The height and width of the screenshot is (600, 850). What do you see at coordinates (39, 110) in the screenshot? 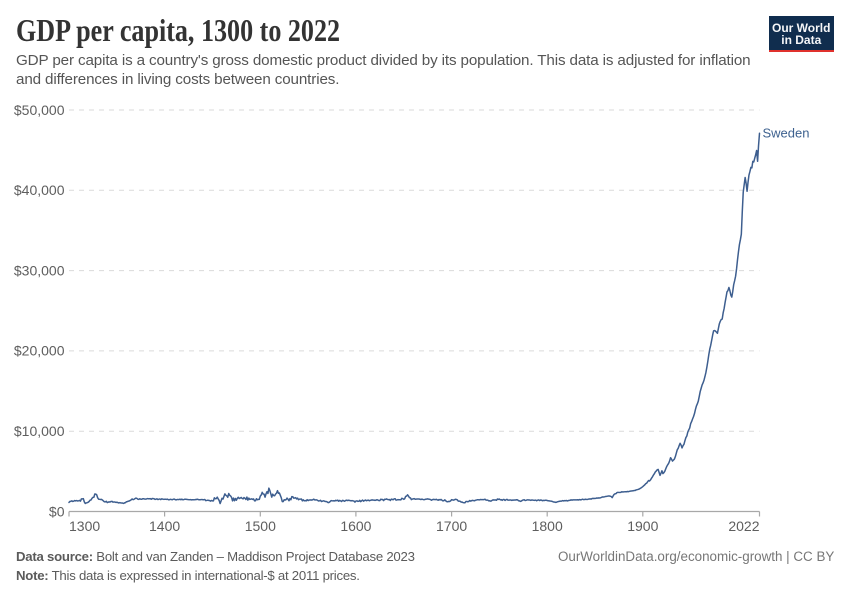
I see `svg-text: $50,000` at bounding box center [39, 110].